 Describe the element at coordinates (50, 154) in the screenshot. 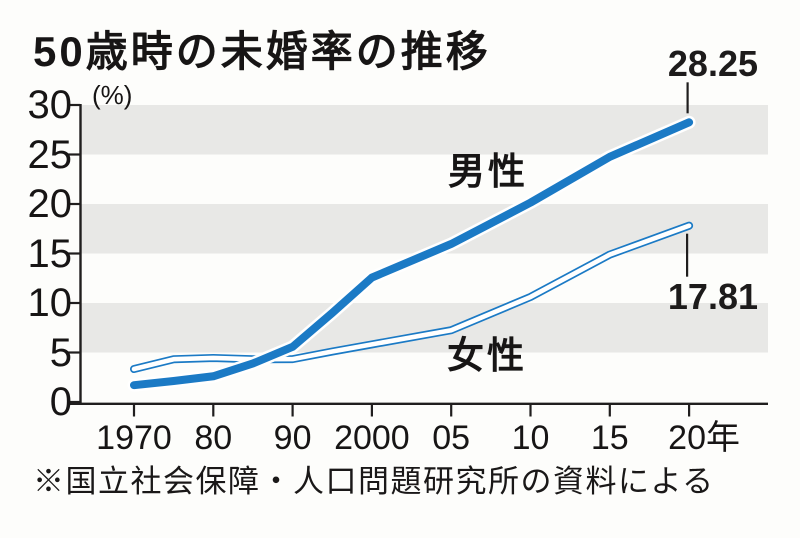

I see `y-axis-label: 25` at that location.